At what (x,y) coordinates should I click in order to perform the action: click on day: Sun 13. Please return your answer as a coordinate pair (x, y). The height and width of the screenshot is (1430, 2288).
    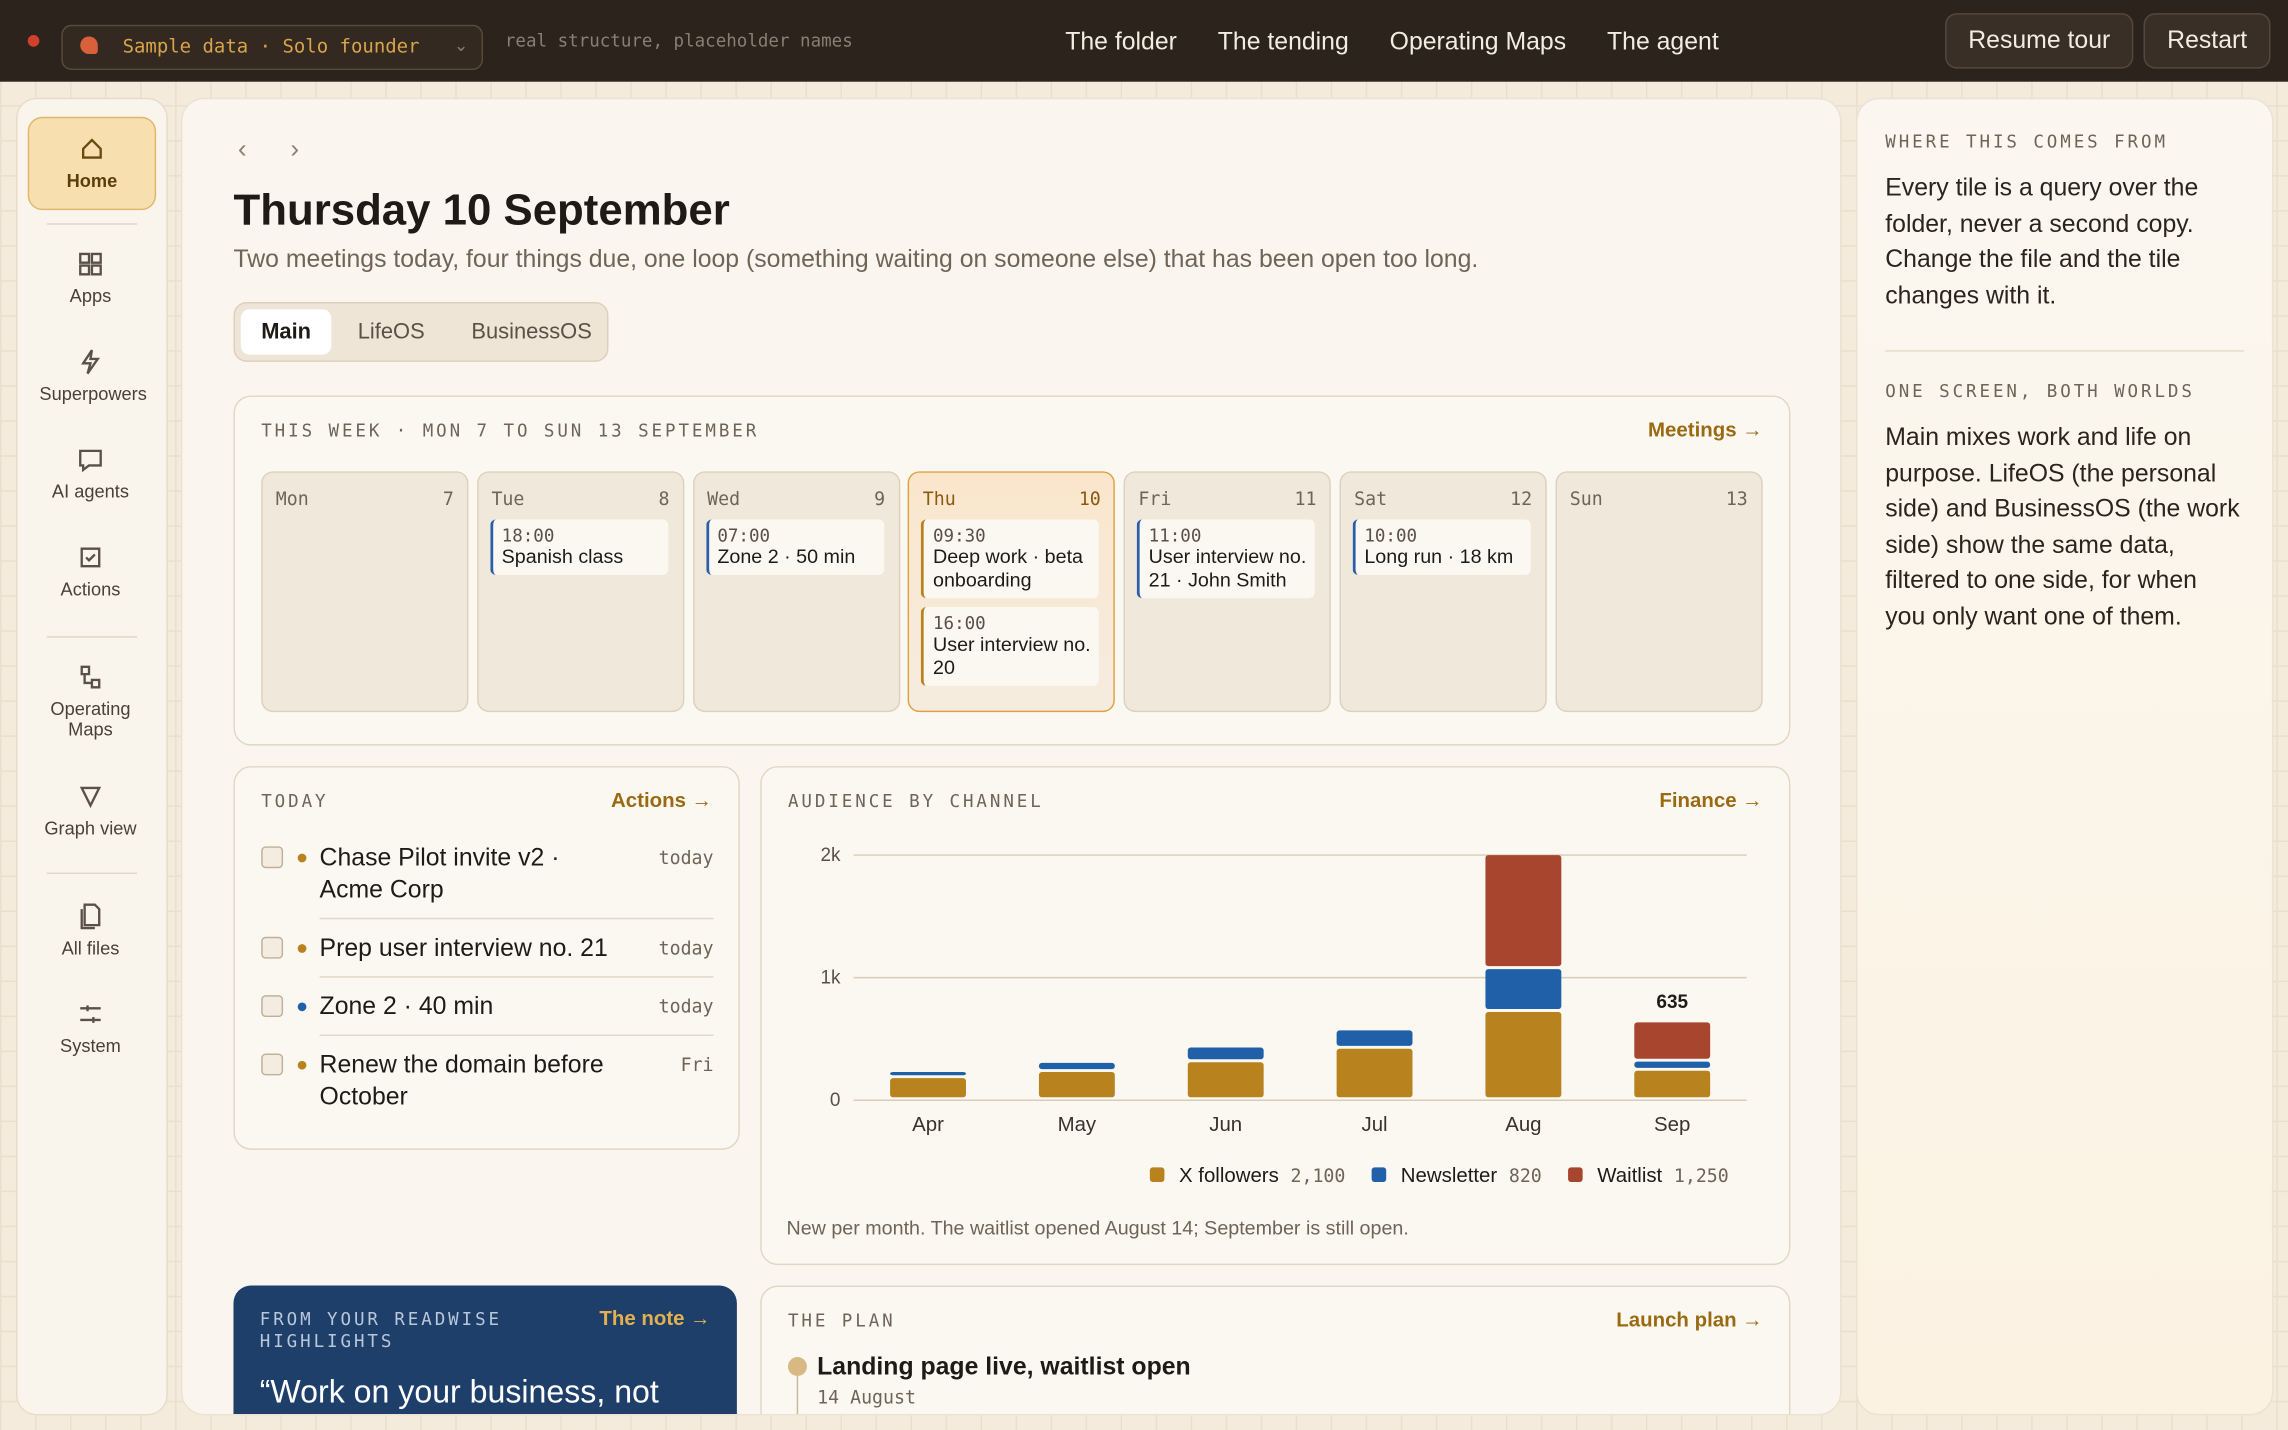
    Looking at the image, I should click on (1659, 592).